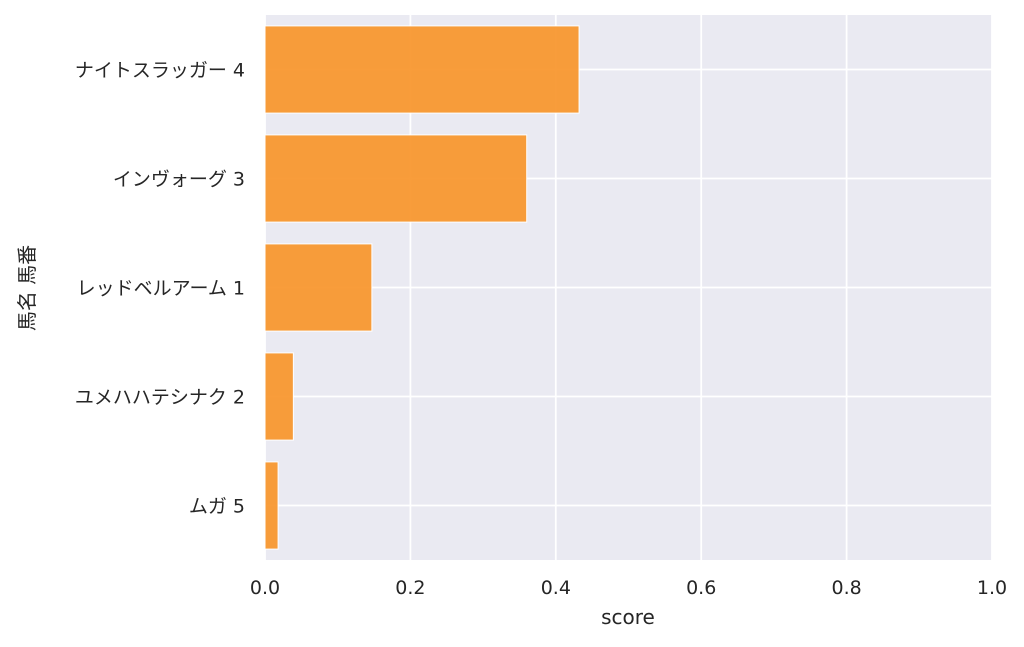 This screenshot has width=1024, height=647. I want to click on y-tick-label: ムガ 5, so click(217, 507).